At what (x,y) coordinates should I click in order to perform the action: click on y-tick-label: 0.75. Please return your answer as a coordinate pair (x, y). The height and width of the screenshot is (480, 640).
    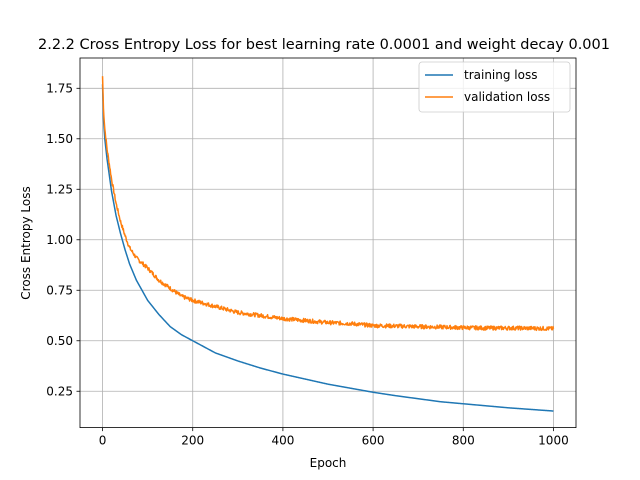
    Looking at the image, I should click on (59, 291).